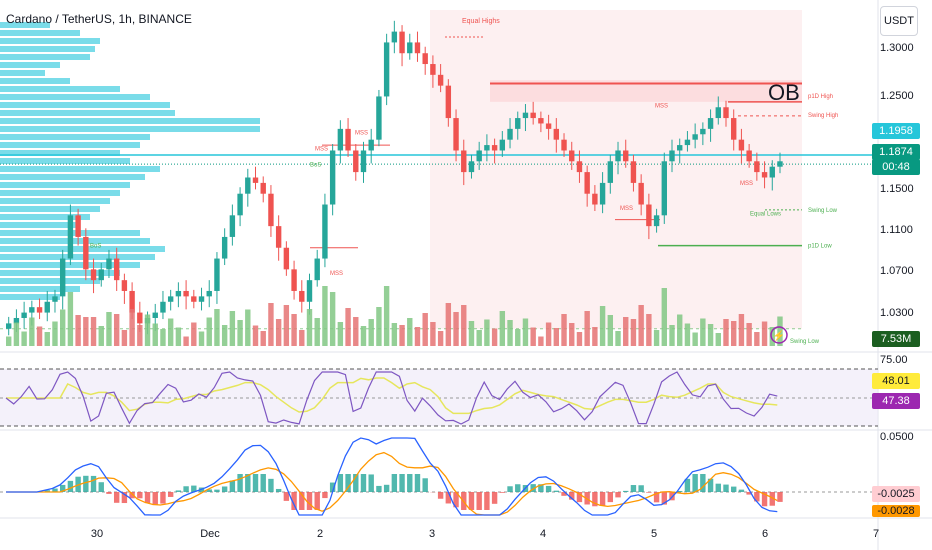  What do you see at coordinates (820, 247) in the screenshot?
I see `p1d-low-label: p1D Low` at bounding box center [820, 247].